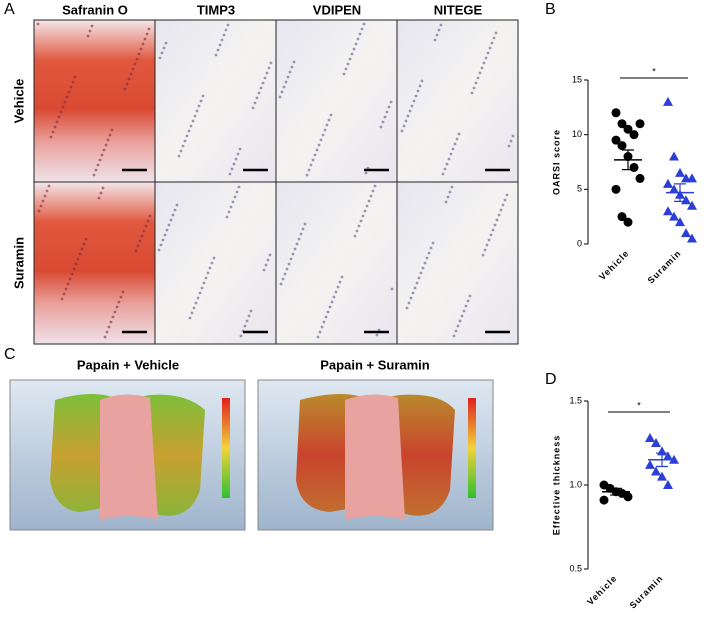 The image size is (714, 622). Describe the element at coordinates (216, 9) in the screenshot. I see `column-header: TIMP3` at that location.